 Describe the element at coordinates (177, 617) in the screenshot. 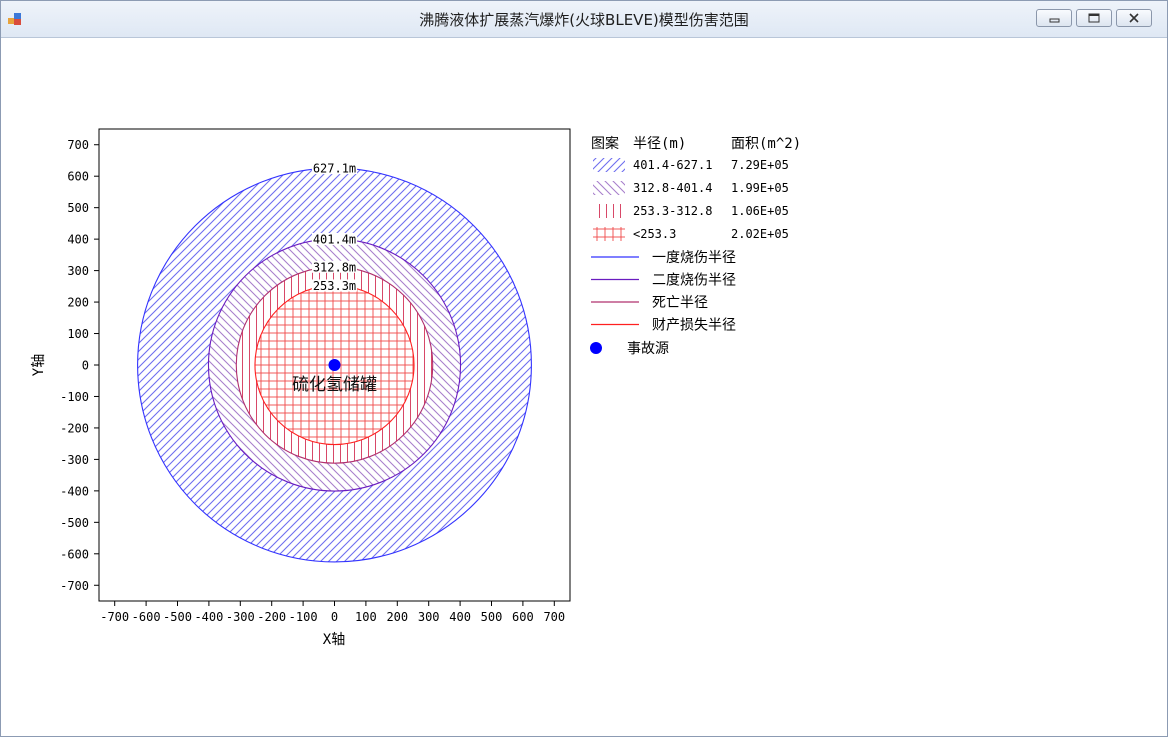

I see `x-tick-label: -500` at that location.